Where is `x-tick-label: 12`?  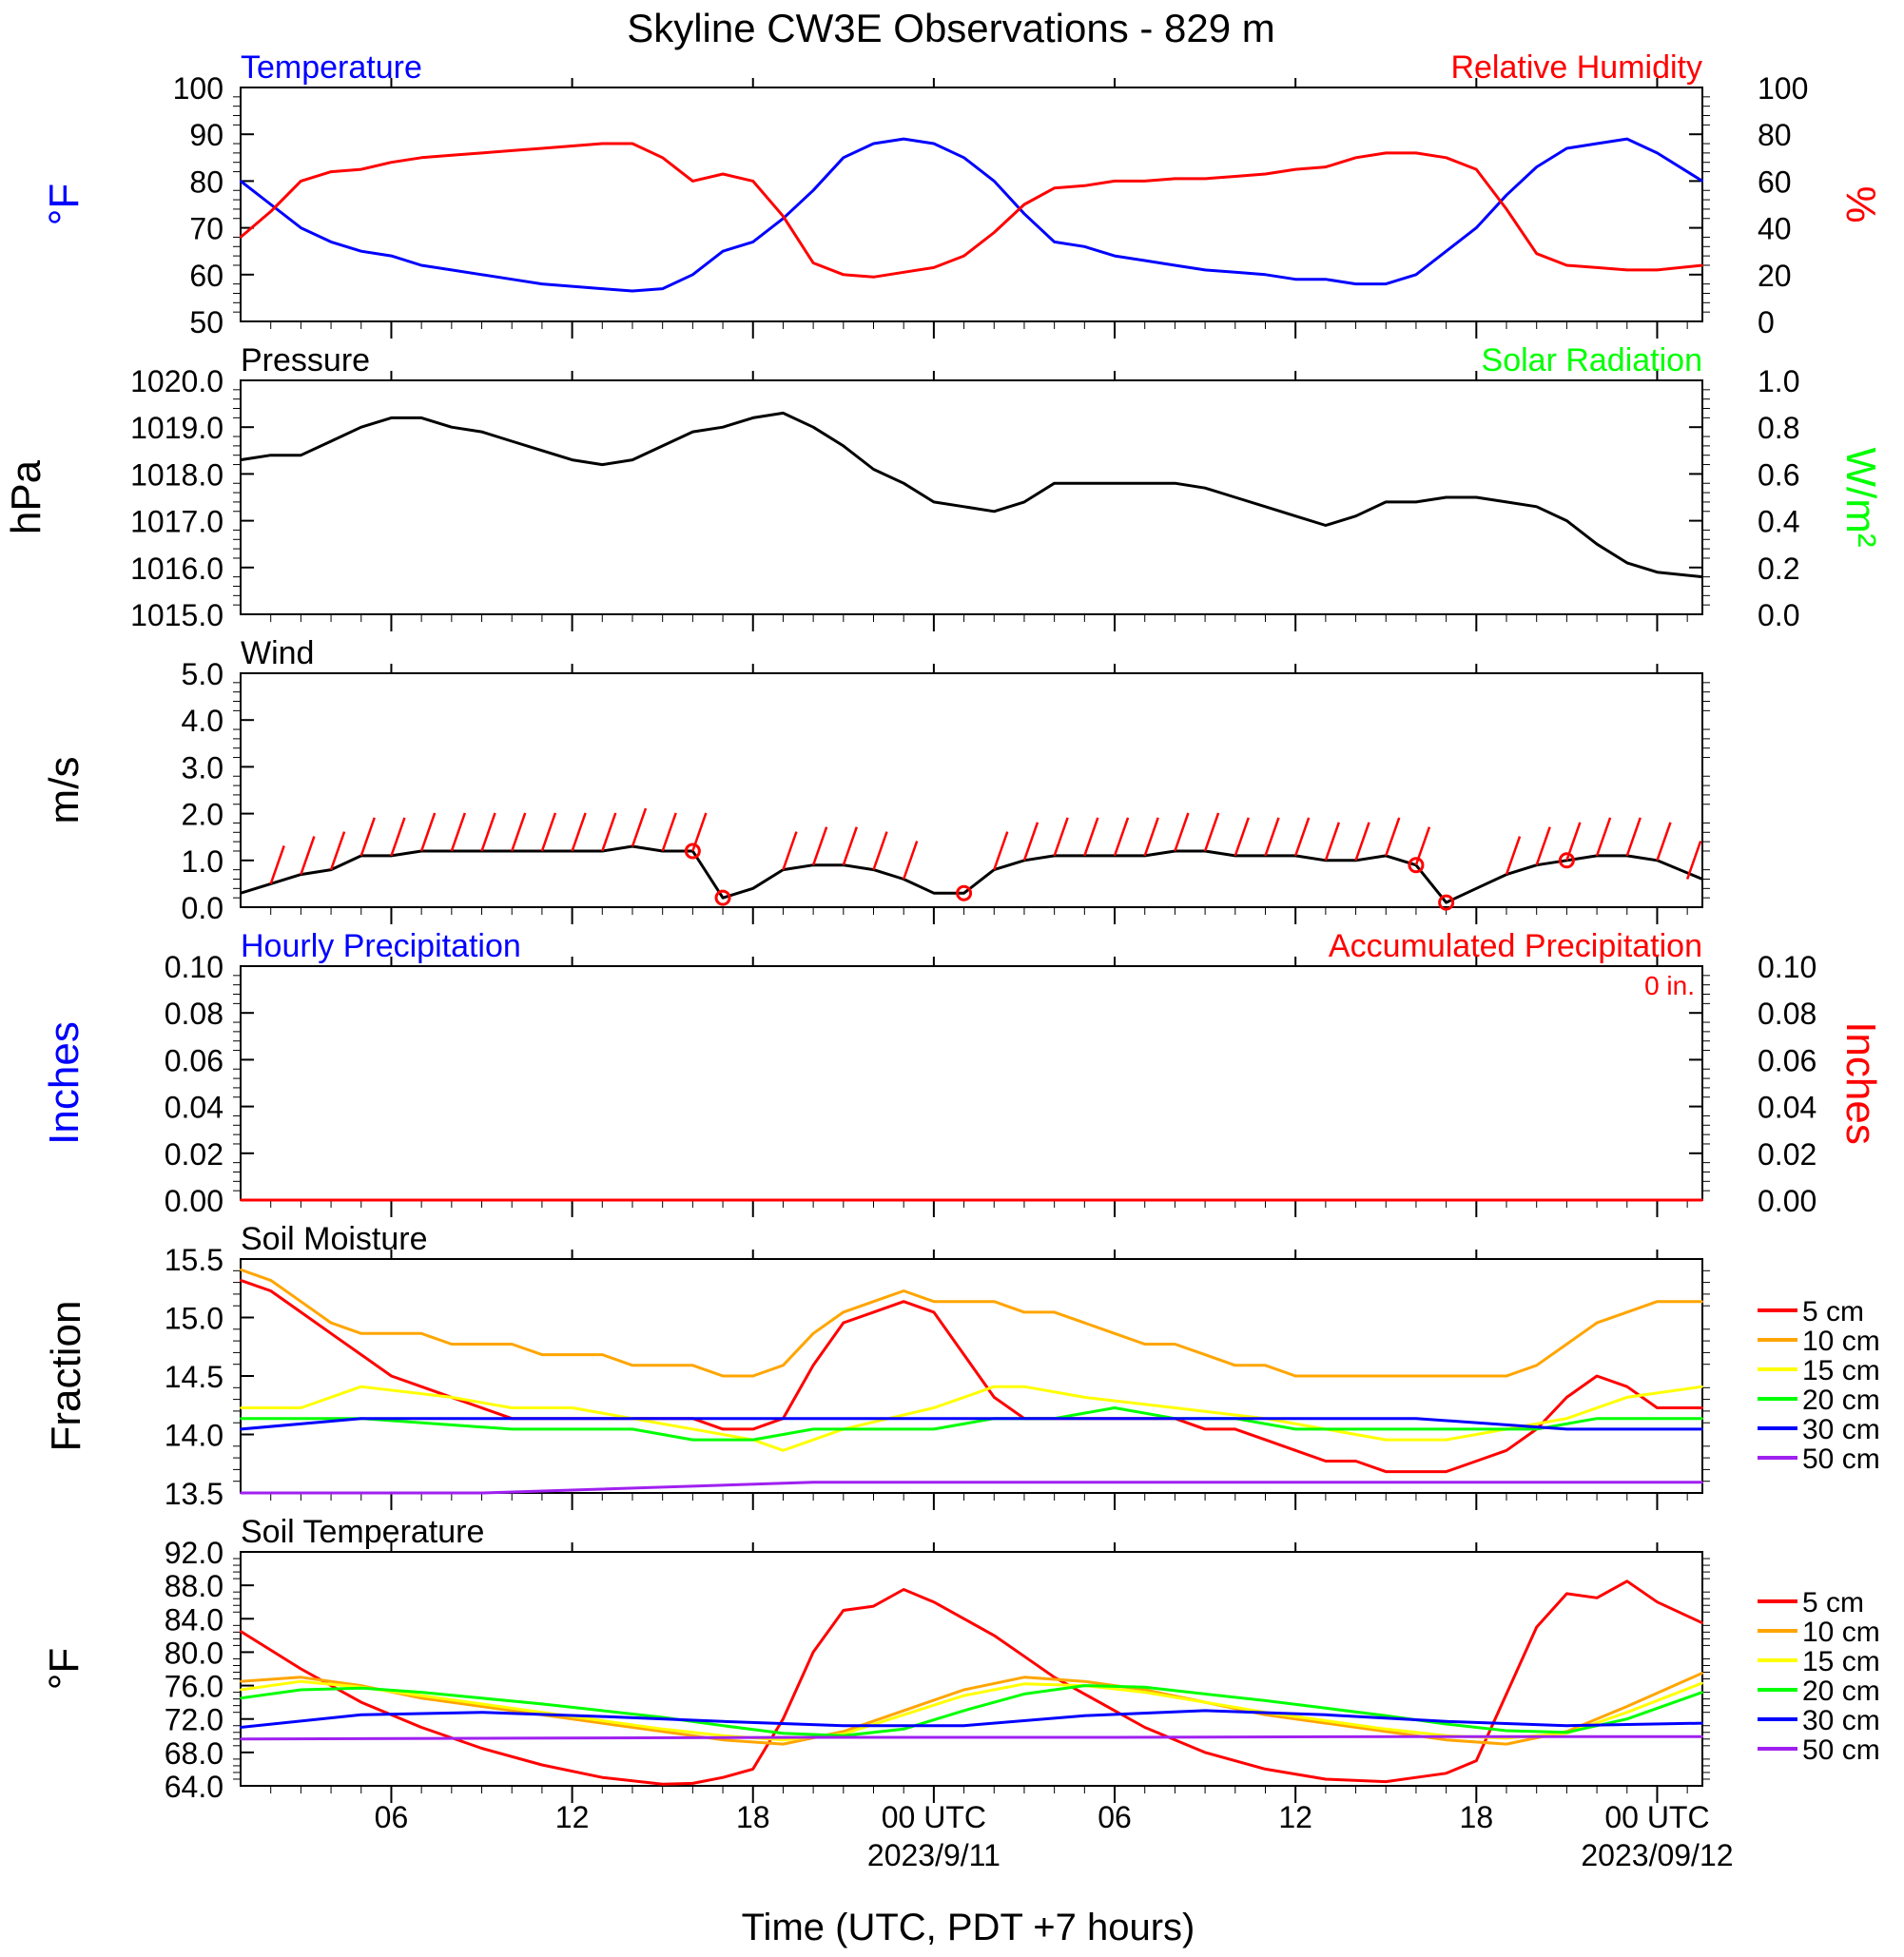 x-tick-label: 12 is located at coordinates (1295, 1817).